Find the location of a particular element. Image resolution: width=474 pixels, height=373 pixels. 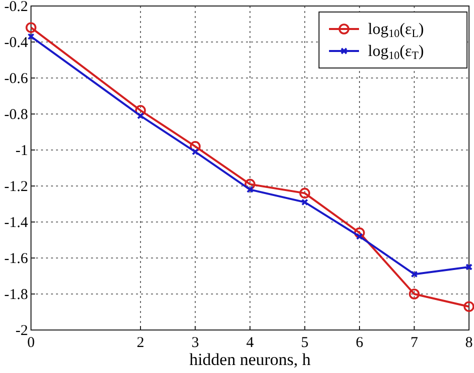

x-tick-label: 8 is located at coordinates (469, 343).